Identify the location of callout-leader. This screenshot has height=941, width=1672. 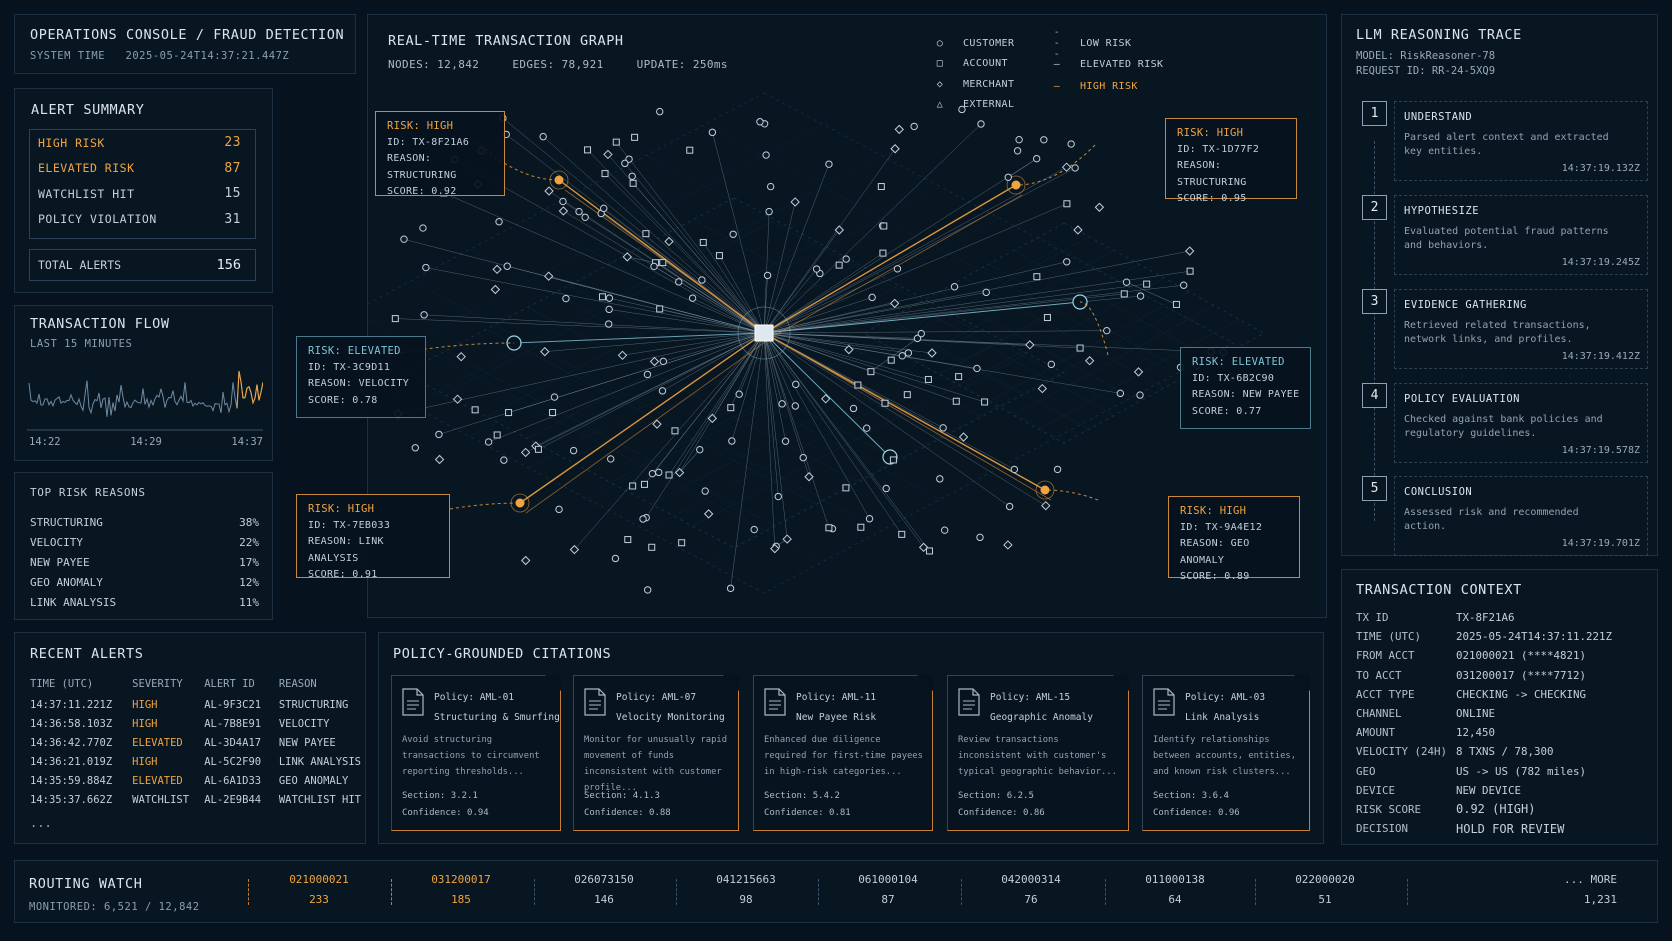
(1055, 165).